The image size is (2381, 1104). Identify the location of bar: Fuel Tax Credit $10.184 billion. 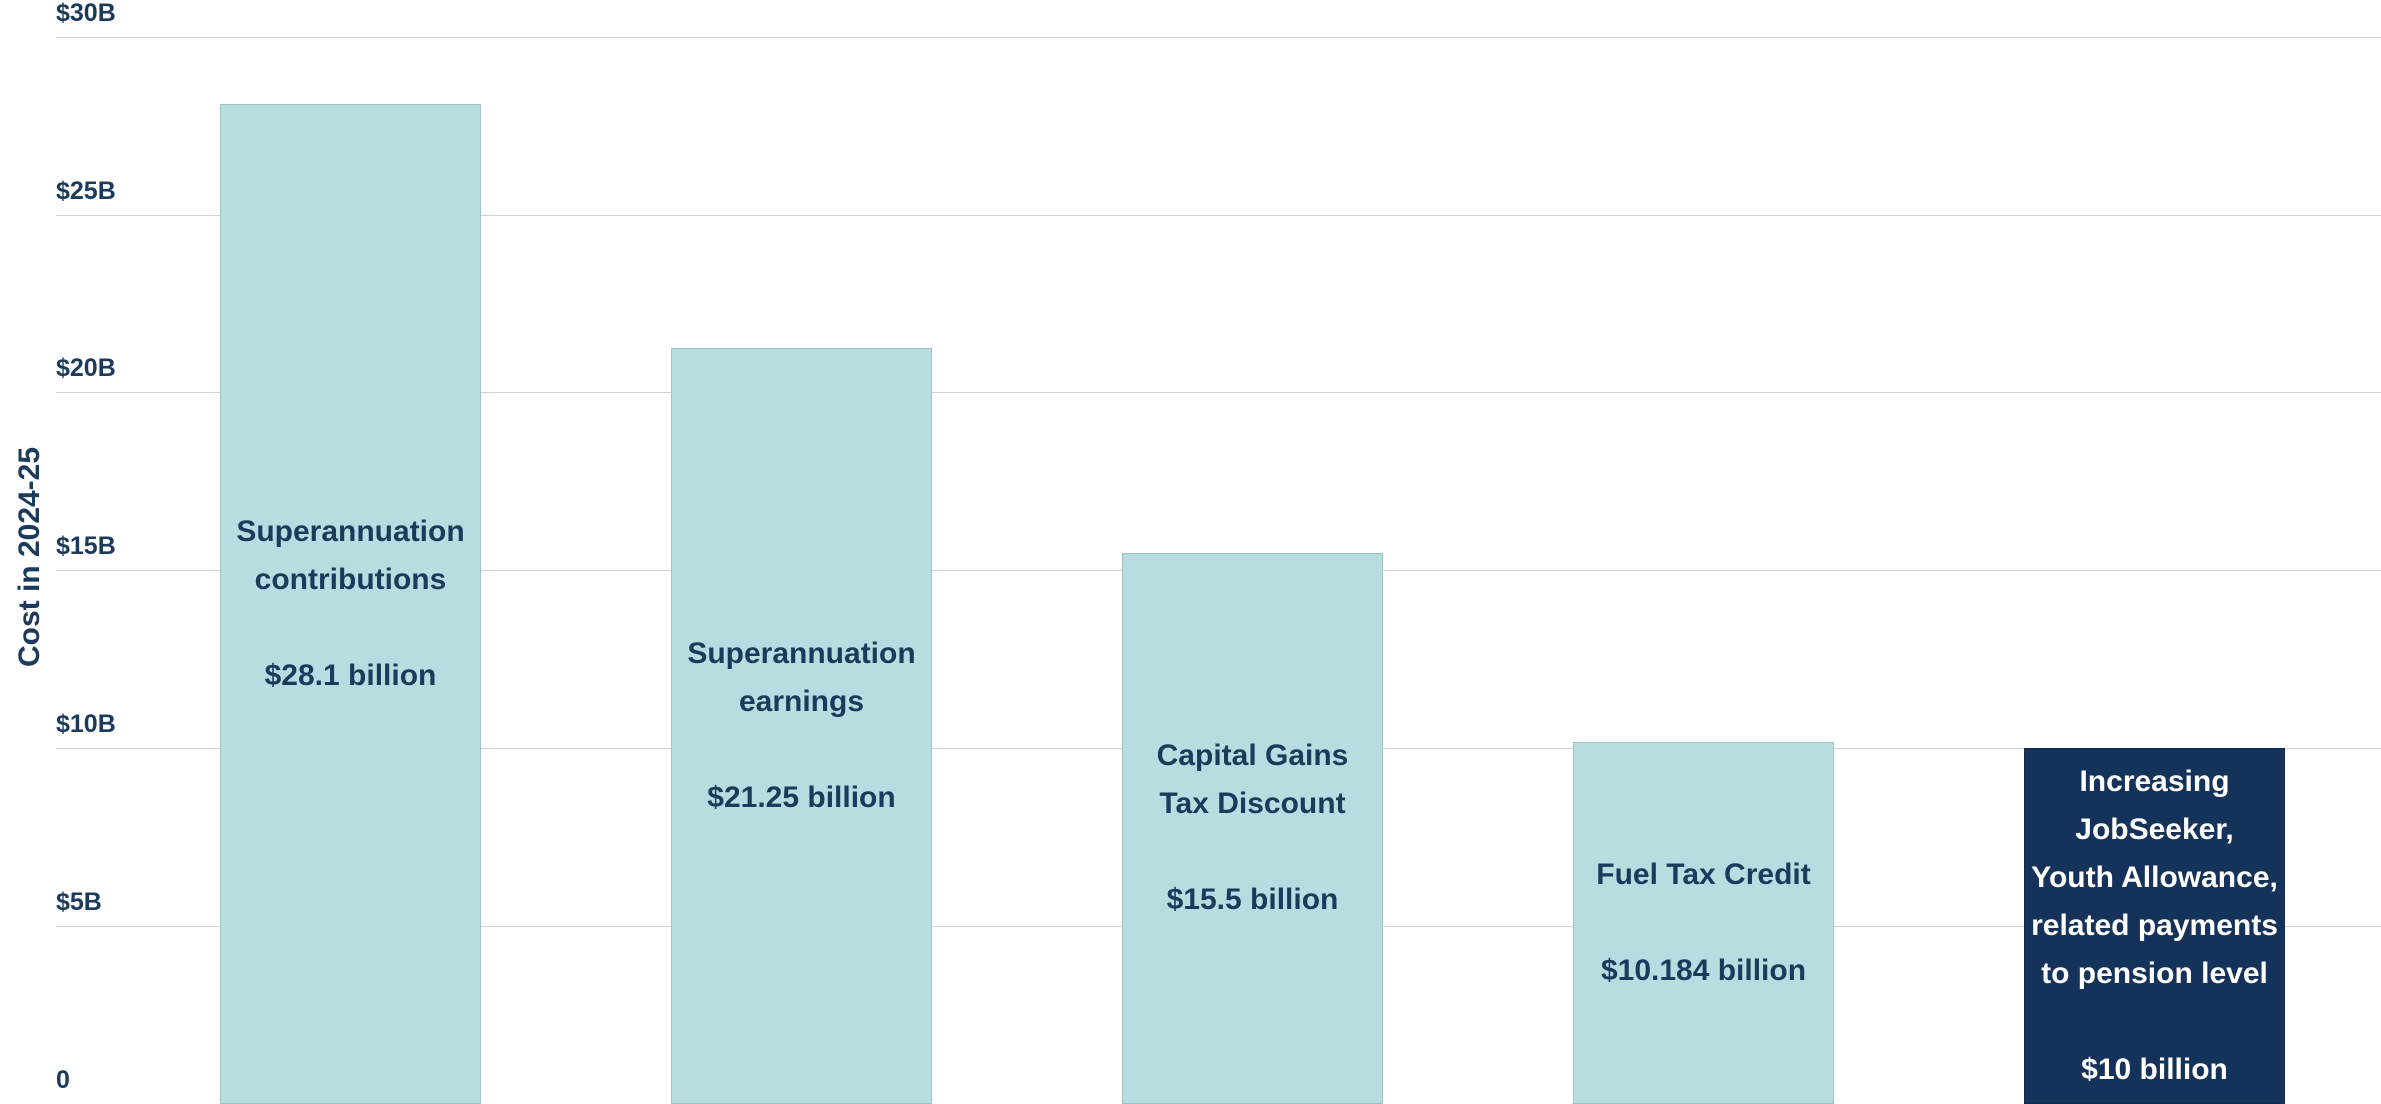
(1703, 922).